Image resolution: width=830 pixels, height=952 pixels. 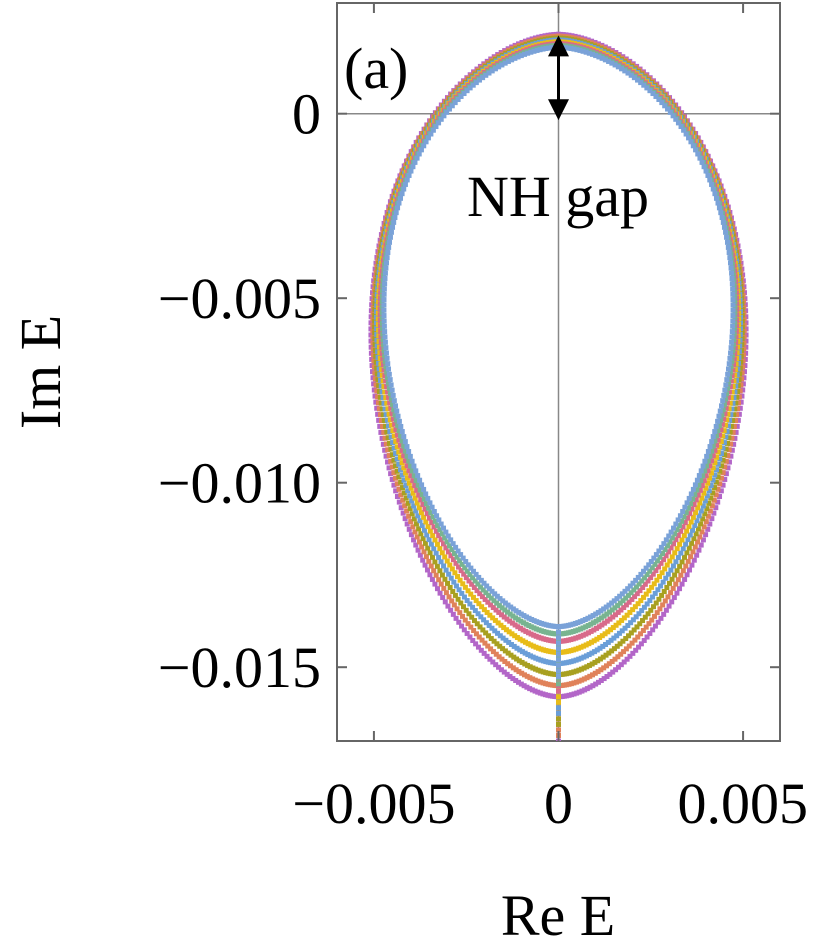 I want to click on panel-label: (a), so click(x=376, y=68).